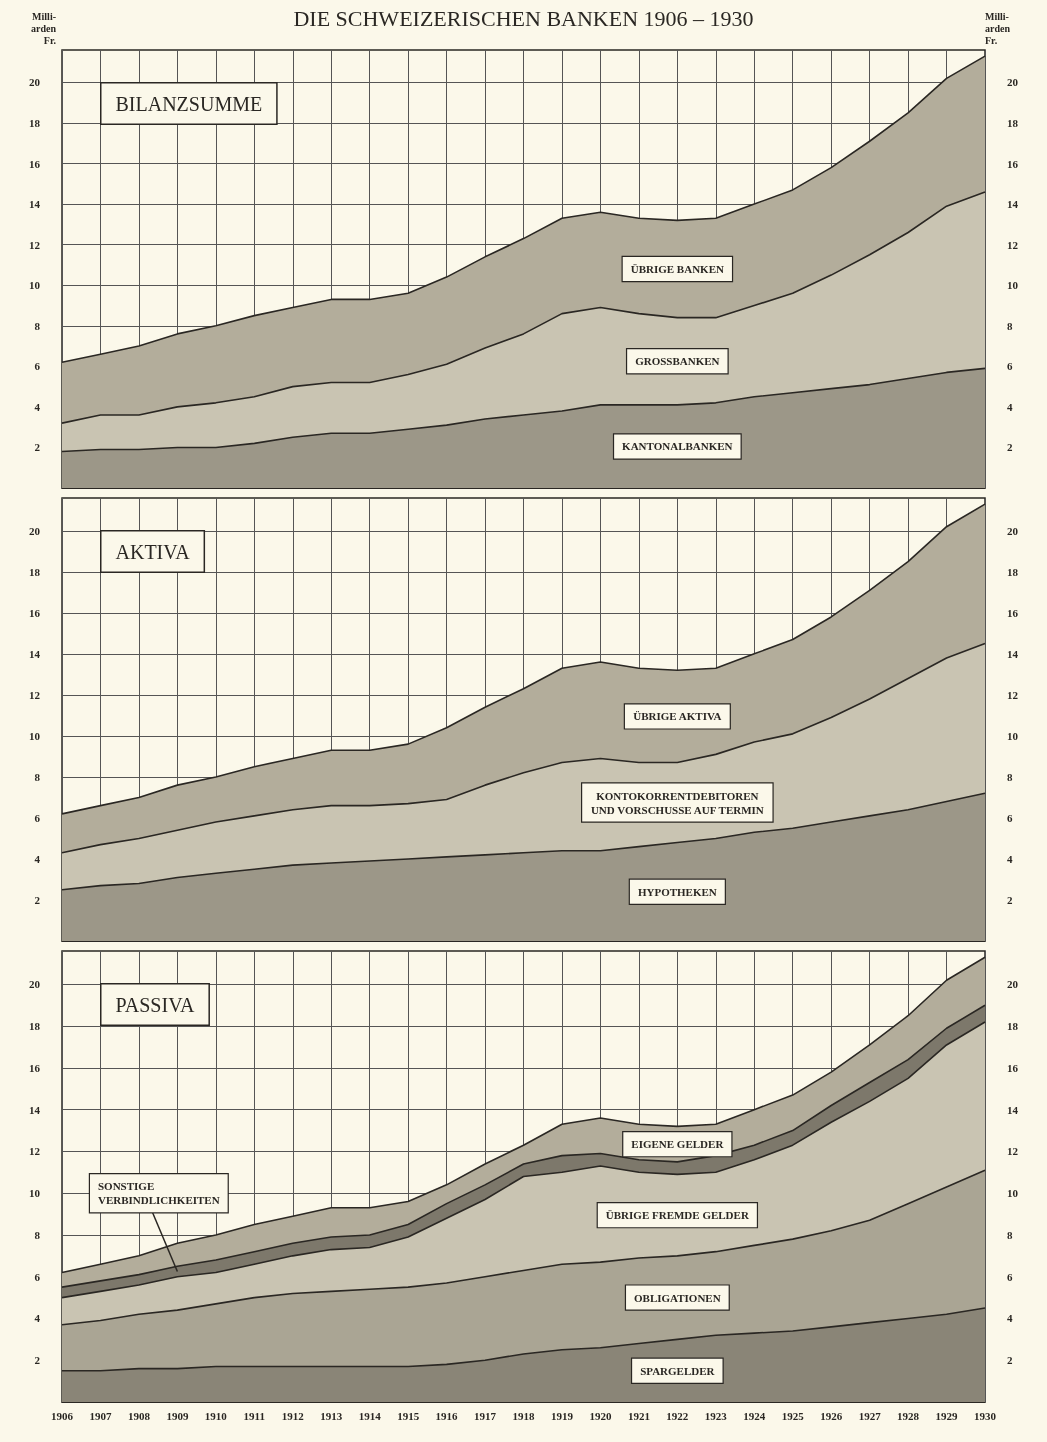 Image resolution: width=1047 pixels, height=1442 pixels. I want to click on x-tick-label: 1926, so click(831, 1415).